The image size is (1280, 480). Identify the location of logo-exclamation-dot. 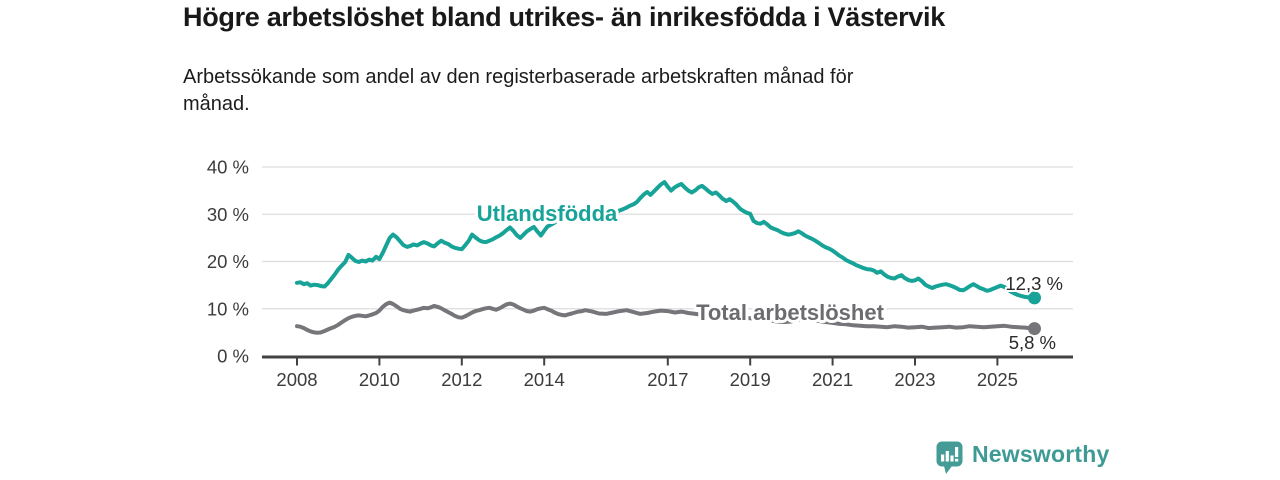
(957, 460).